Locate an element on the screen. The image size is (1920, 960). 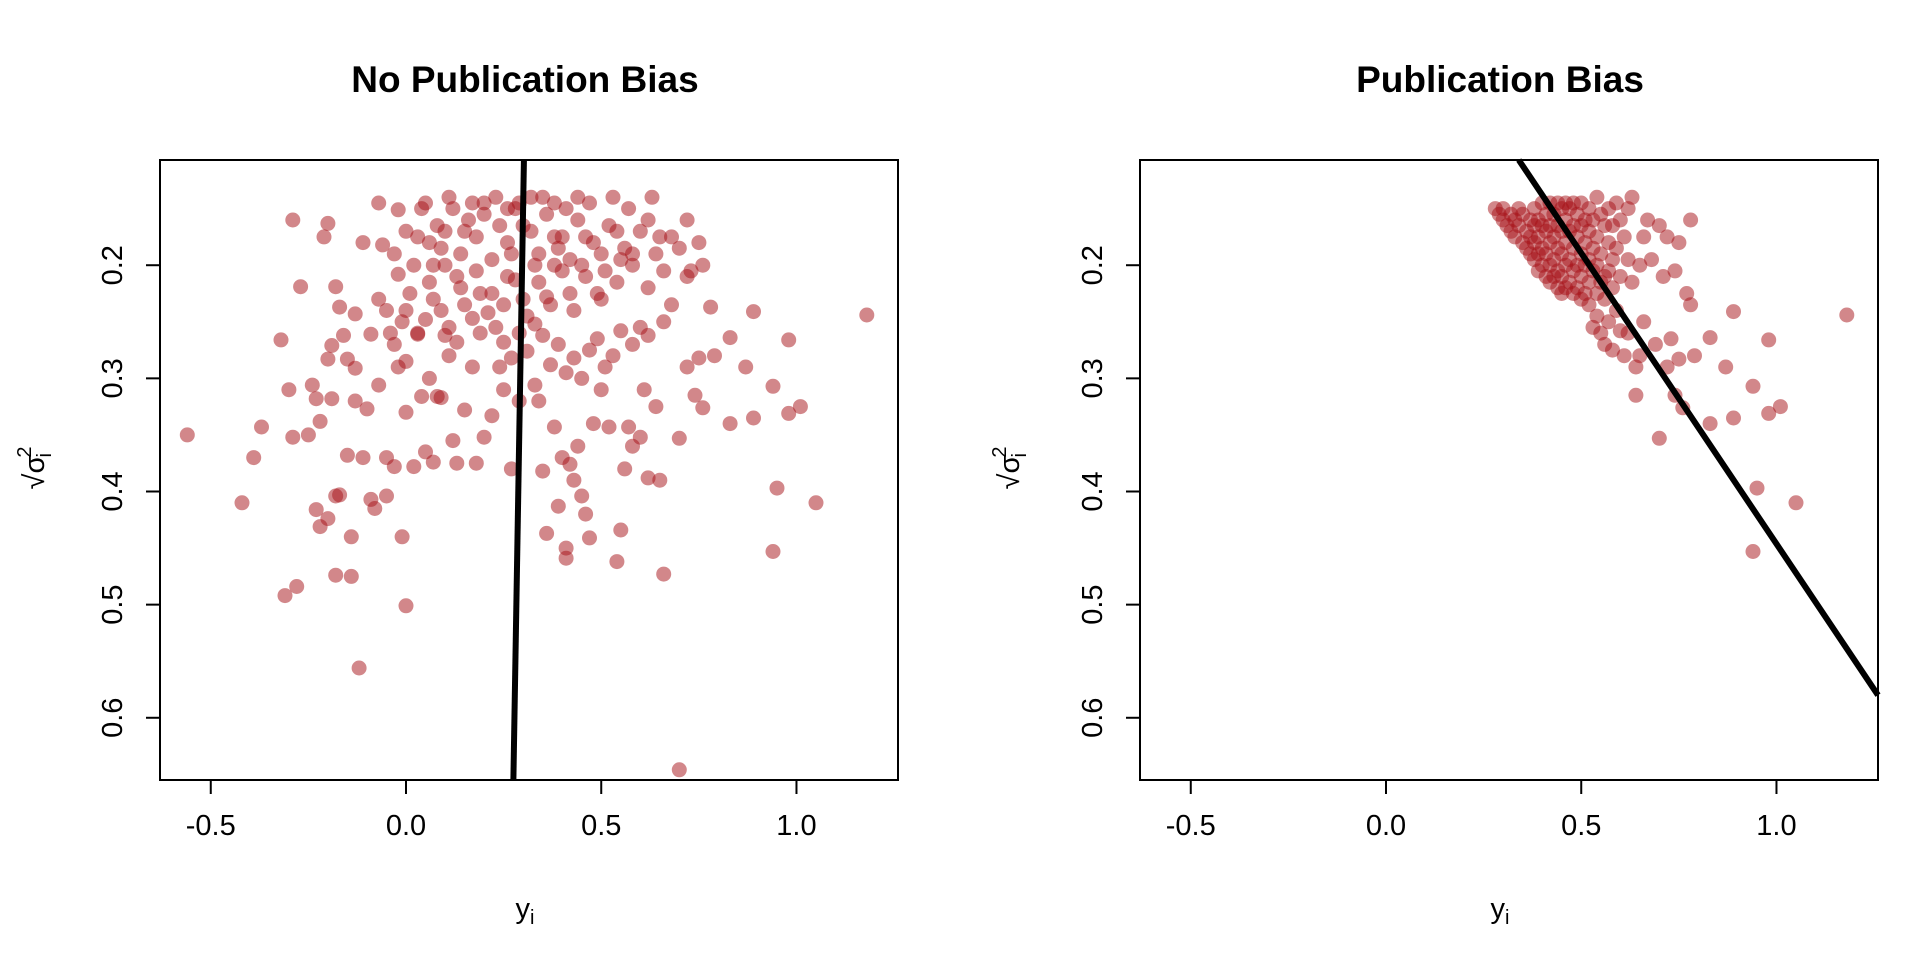
y-tick-label: 0.5 is located at coordinates (113, 604).